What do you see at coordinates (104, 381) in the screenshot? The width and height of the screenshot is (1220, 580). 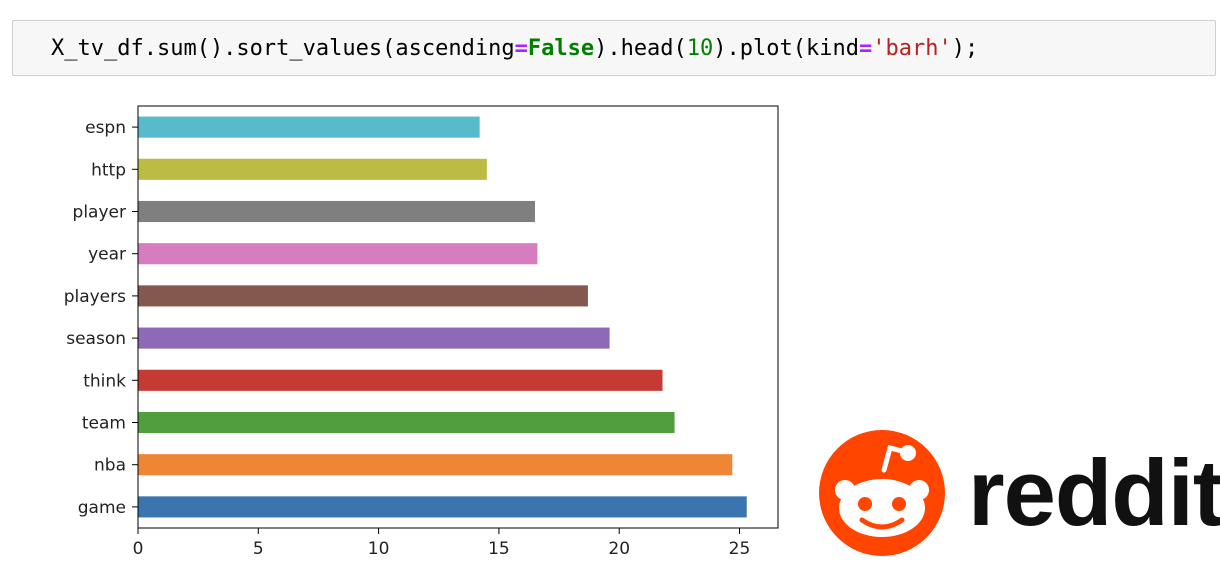 I see `y-tick-label: think` at bounding box center [104, 381].